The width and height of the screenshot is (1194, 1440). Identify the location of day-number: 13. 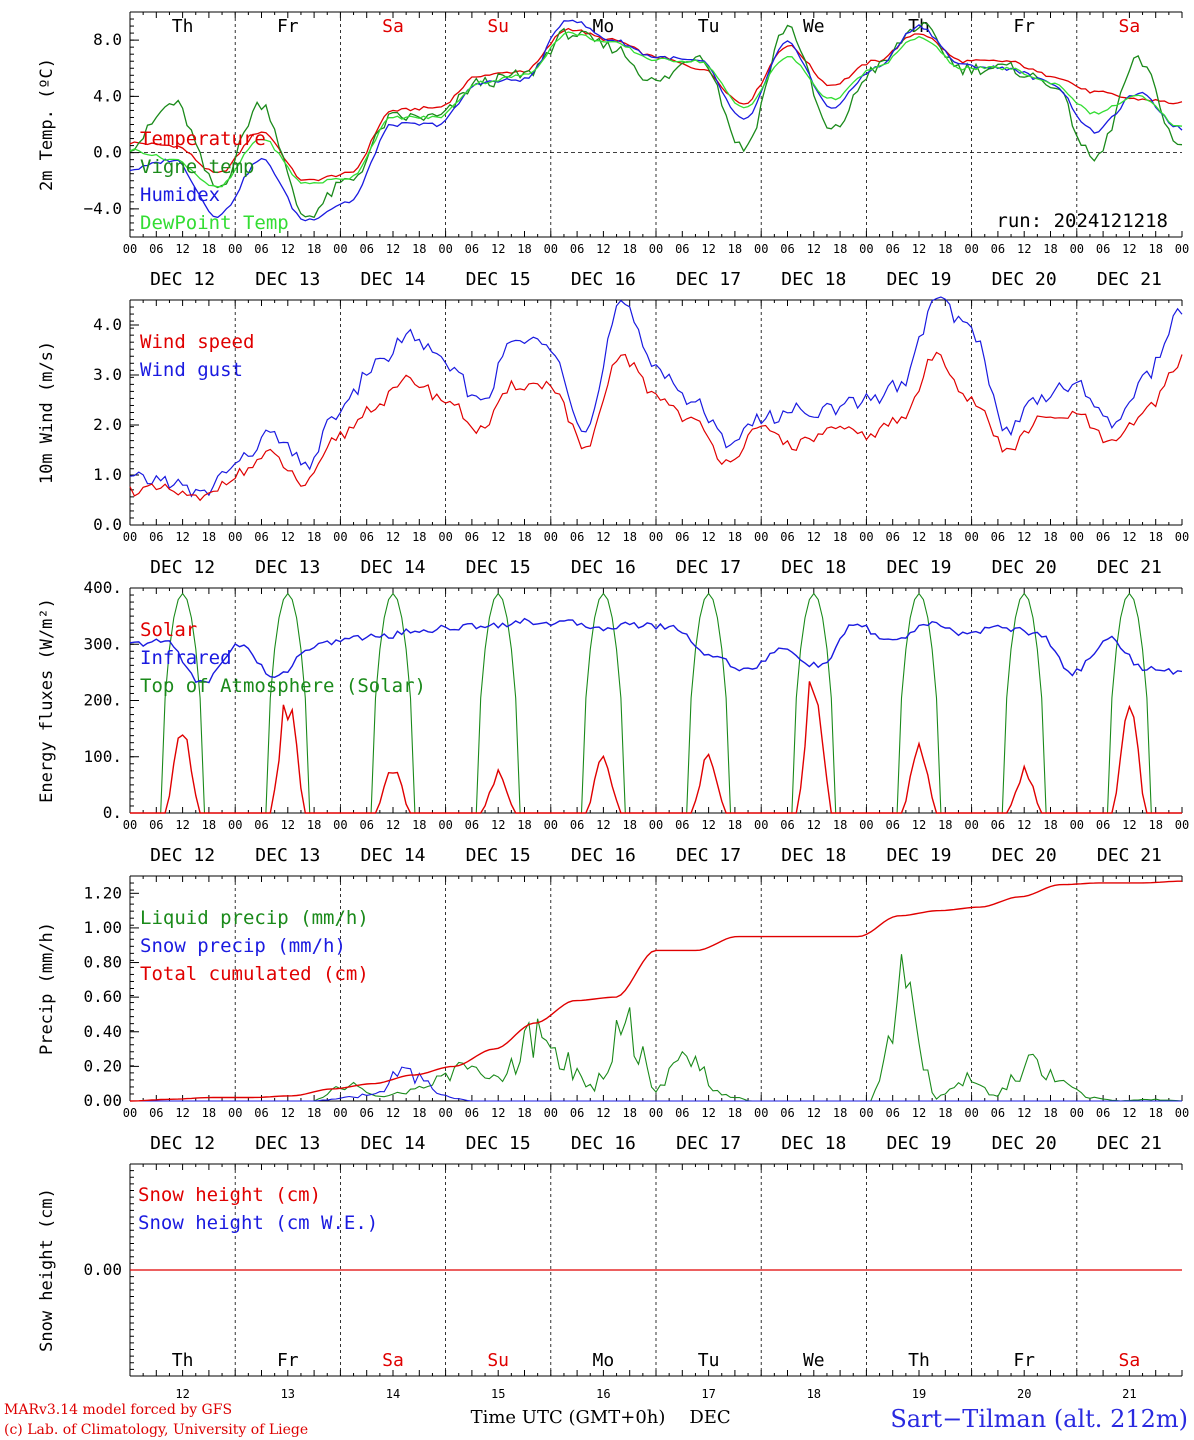
(288, 1394).